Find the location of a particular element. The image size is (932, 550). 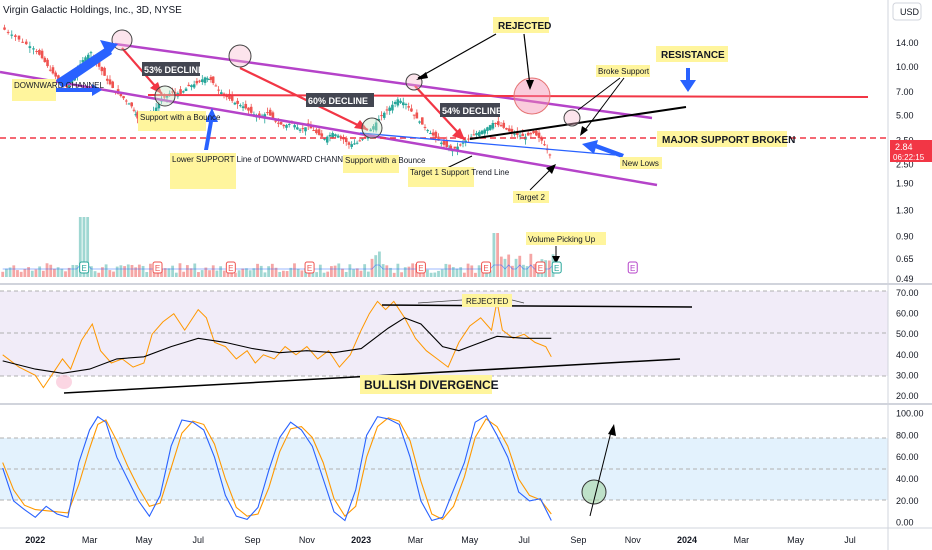

stoch-d-line is located at coordinates (277, 469).